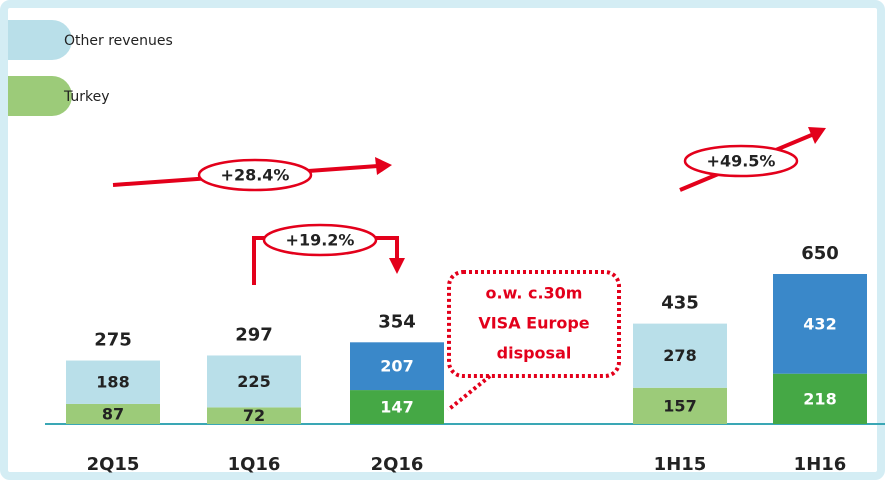 The image size is (885, 484). What do you see at coordinates (680, 303) in the screenshot?
I see `total-label: 435` at bounding box center [680, 303].